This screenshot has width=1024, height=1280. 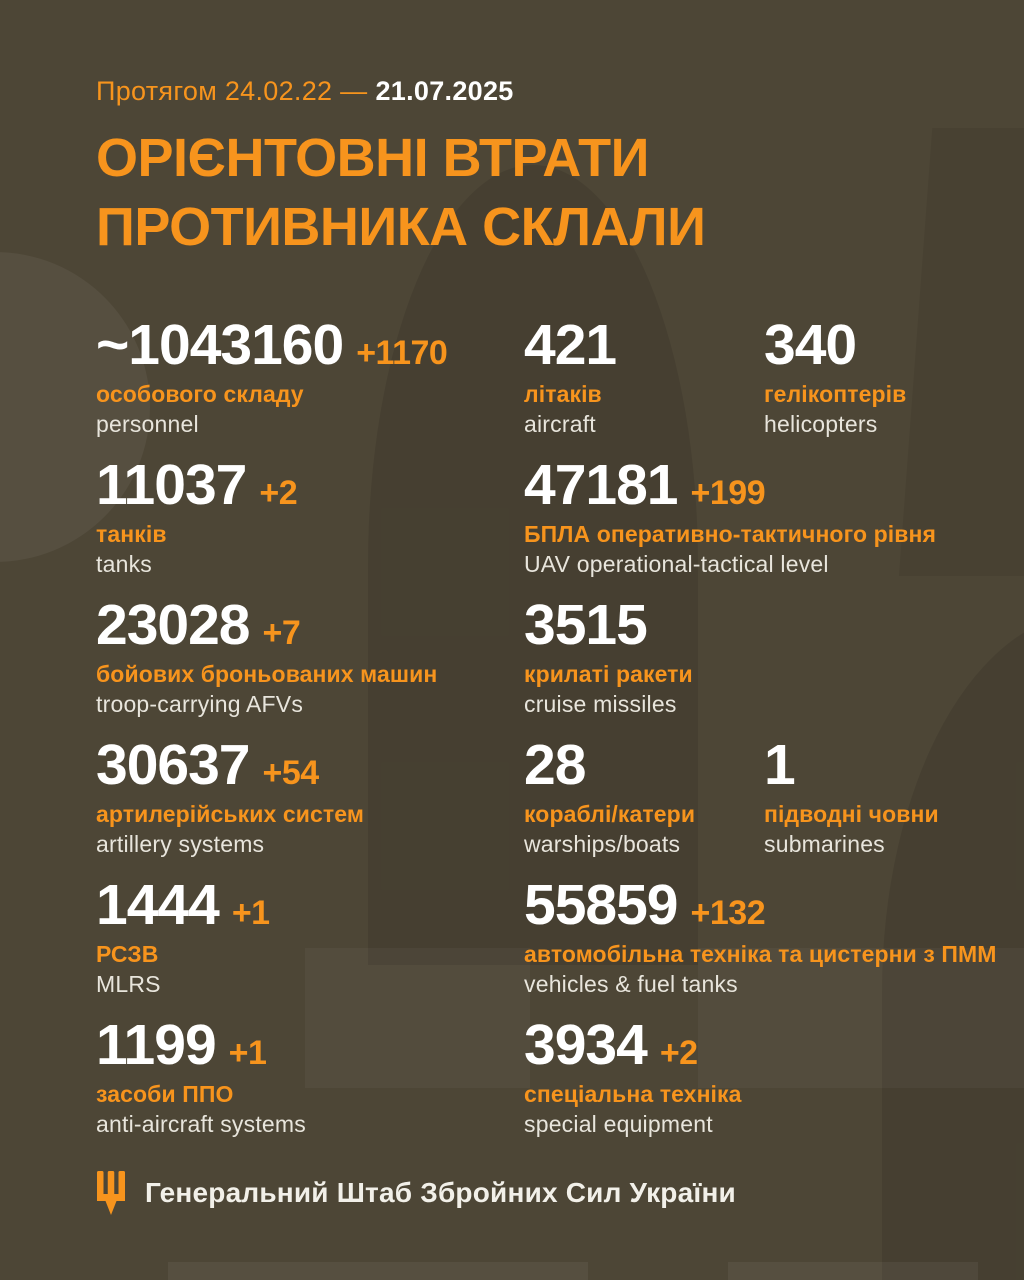 What do you see at coordinates (555, 765) in the screenshot?
I see `stat-value: 28` at bounding box center [555, 765].